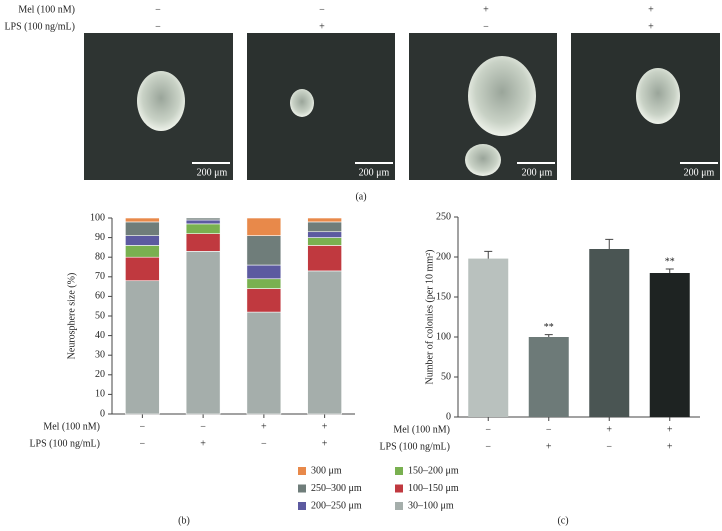  I want to click on legend-label: 150–200 μm, so click(433, 470).